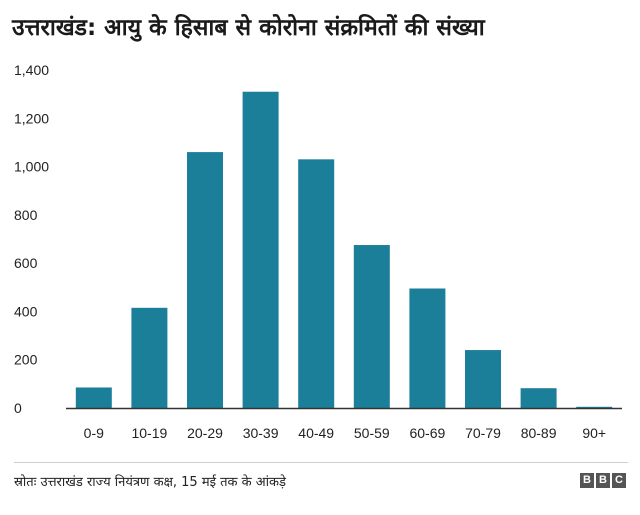 The width and height of the screenshot is (640, 515). I want to click on x-tick-label: 50-59, so click(372, 433).